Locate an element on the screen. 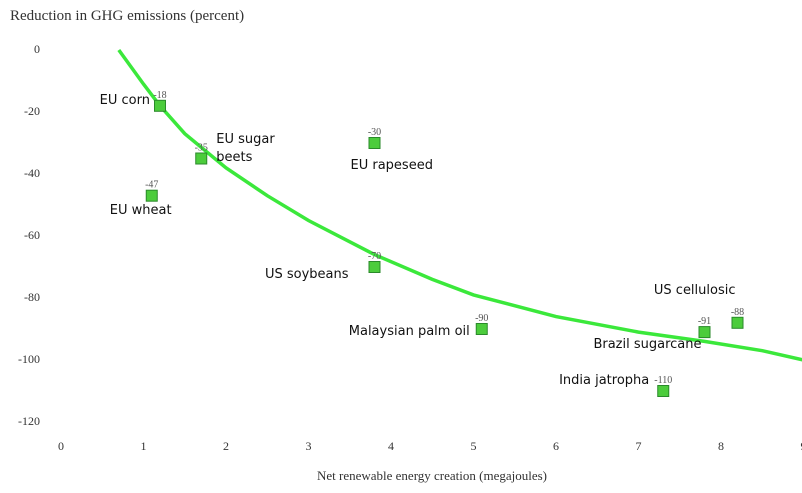 The image size is (802, 493). x-tick-label: 7 is located at coordinates (639, 446).